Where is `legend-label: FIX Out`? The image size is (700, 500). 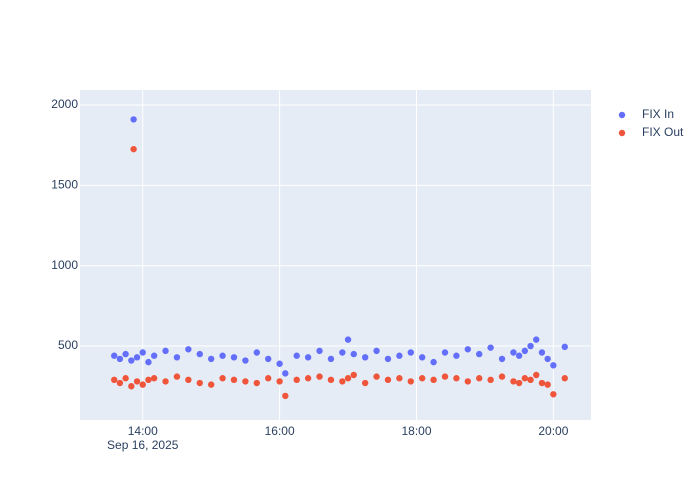 legend-label: FIX Out is located at coordinates (663, 132).